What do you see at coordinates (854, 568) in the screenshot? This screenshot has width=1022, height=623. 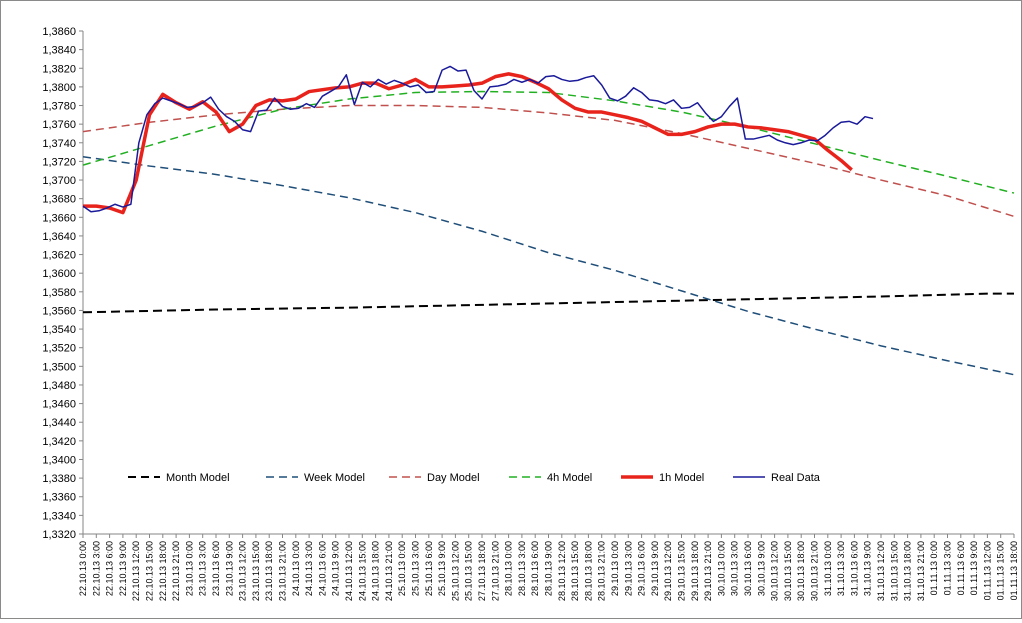 I see `x-tick-label: 31.10.13 6:00` at bounding box center [854, 568].